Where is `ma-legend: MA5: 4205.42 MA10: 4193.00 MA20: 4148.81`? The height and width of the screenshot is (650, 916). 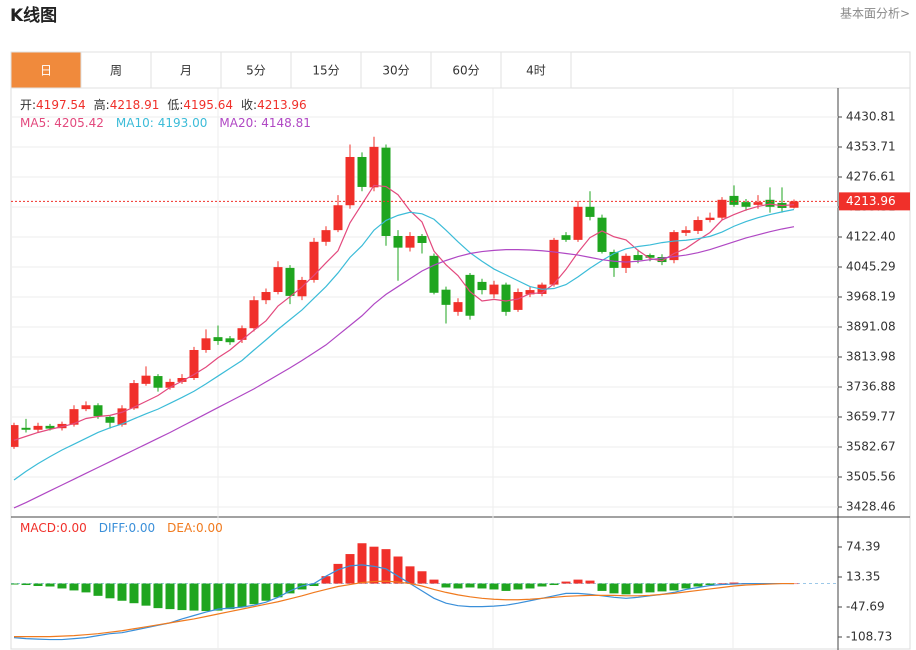
ma-legend: MA5: 4205.42 MA10: 4193.00 MA20: 4148.81 is located at coordinates (165, 123).